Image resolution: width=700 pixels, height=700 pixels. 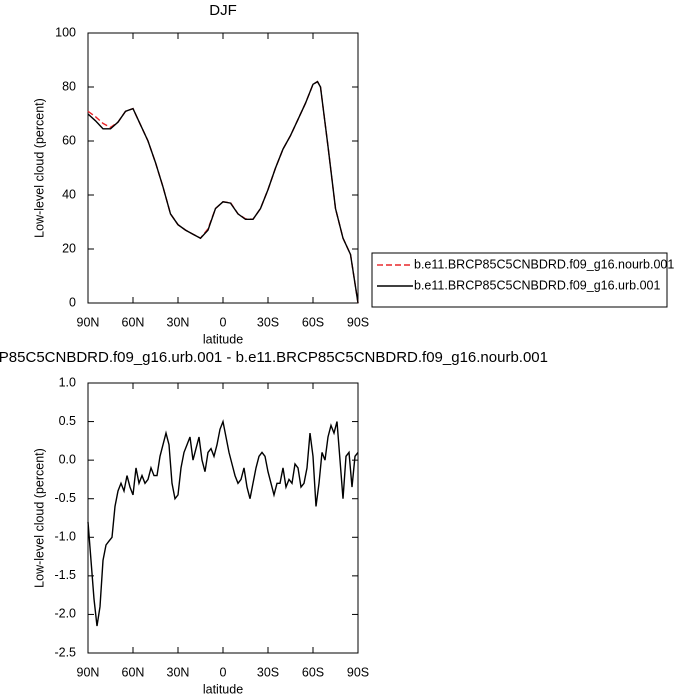 I want to click on y-tick-label: -2.5, so click(x=65, y=652).